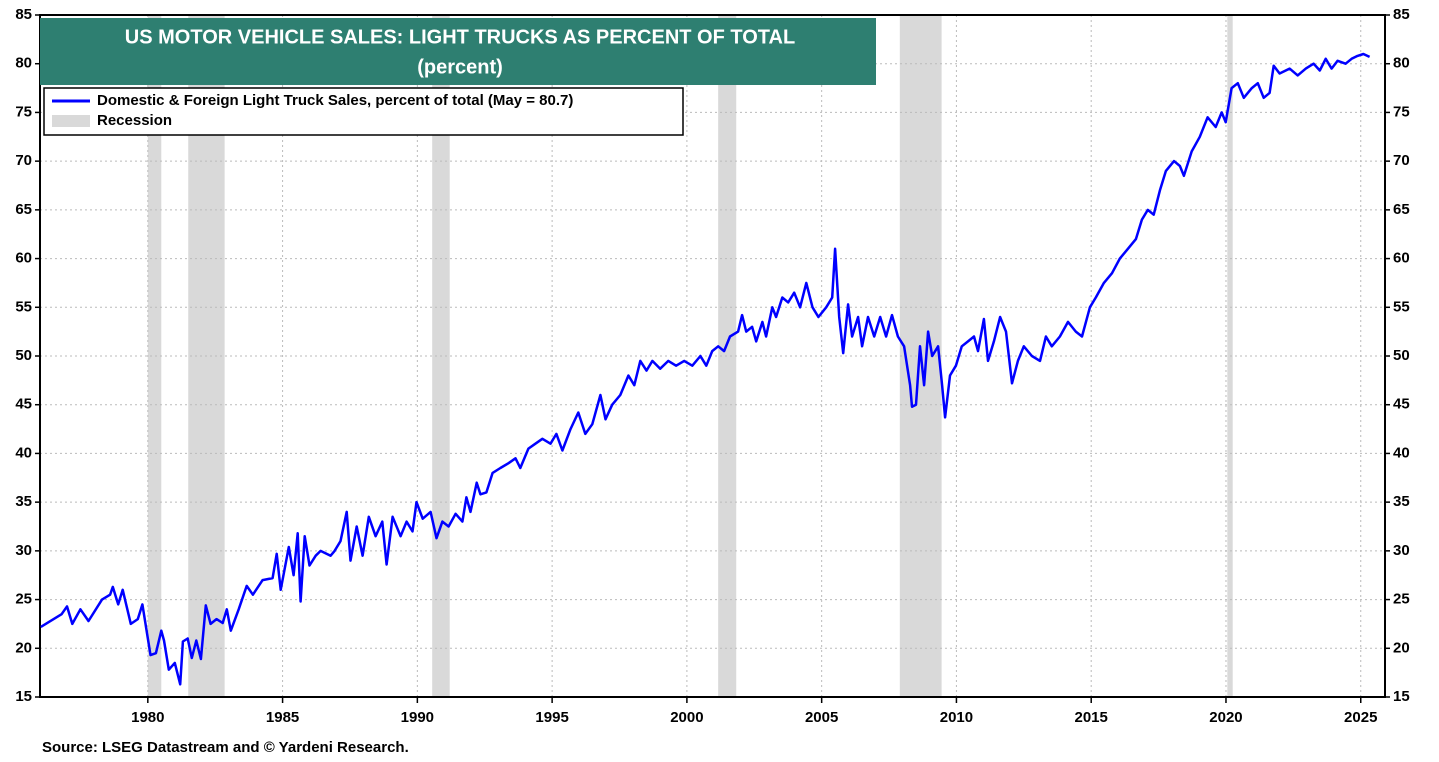 The height and width of the screenshot is (762, 1439). Describe the element at coordinates (23, 501) in the screenshot. I see `y-tick-label: 35` at that location.